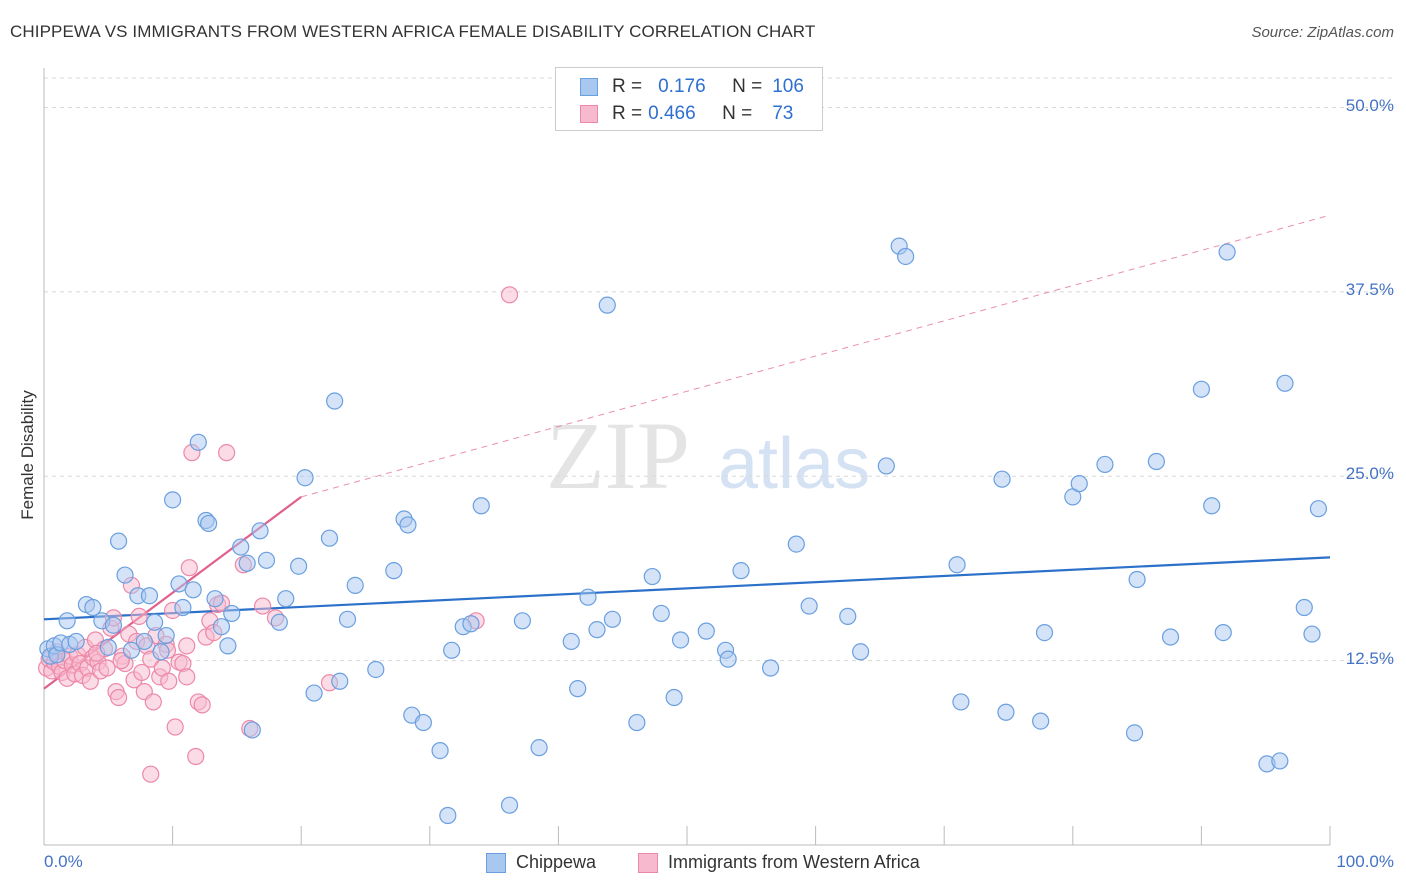 This screenshot has height=892, width=1406. What do you see at coordinates (779, 862) in the screenshot?
I see `bottom-legend-western-africa: Immigrants from Western Africa` at bounding box center [779, 862].